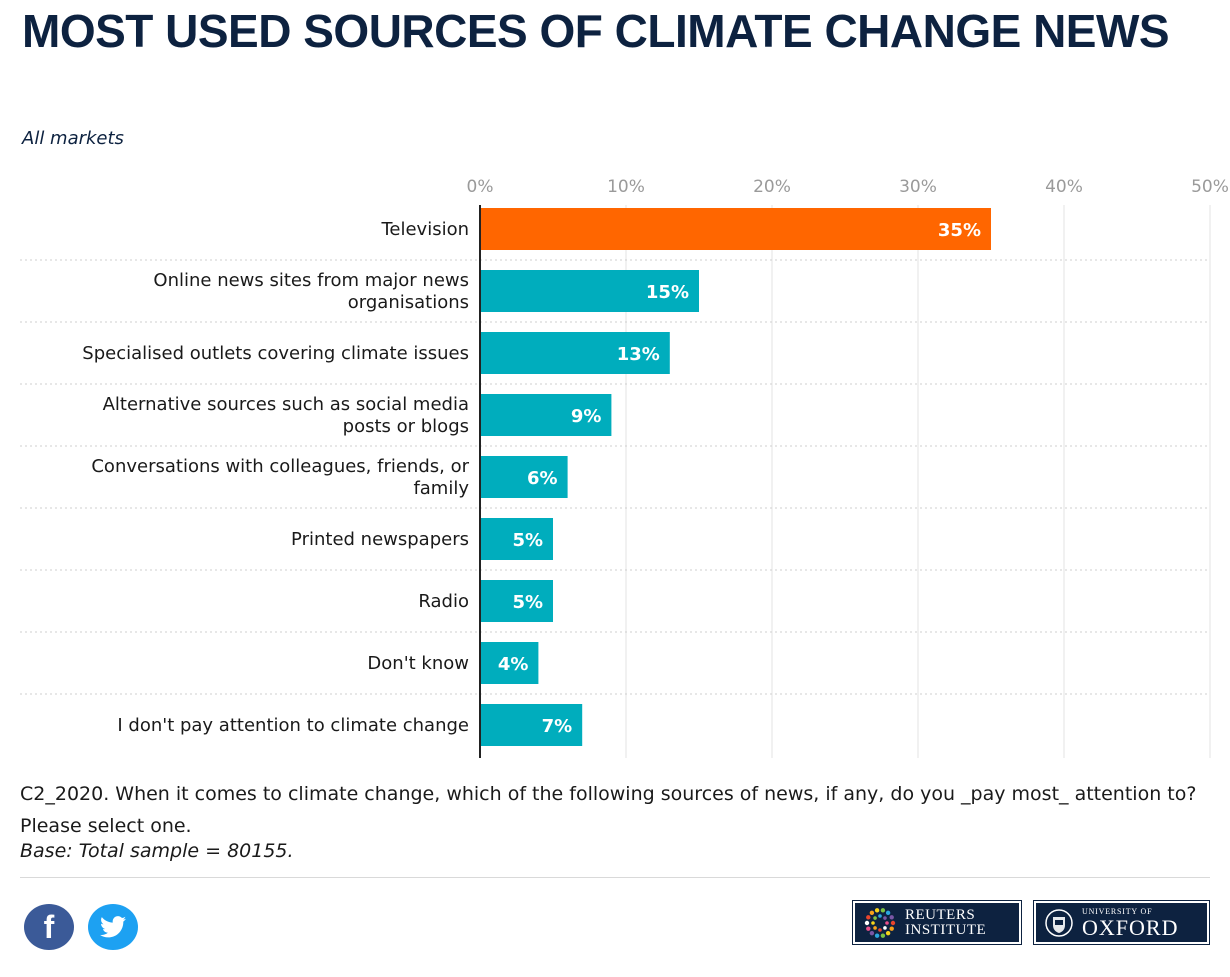 This screenshot has height=977, width=1230. Describe the element at coordinates (772, 187) in the screenshot. I see `x-tick-label: 20%` at that location.